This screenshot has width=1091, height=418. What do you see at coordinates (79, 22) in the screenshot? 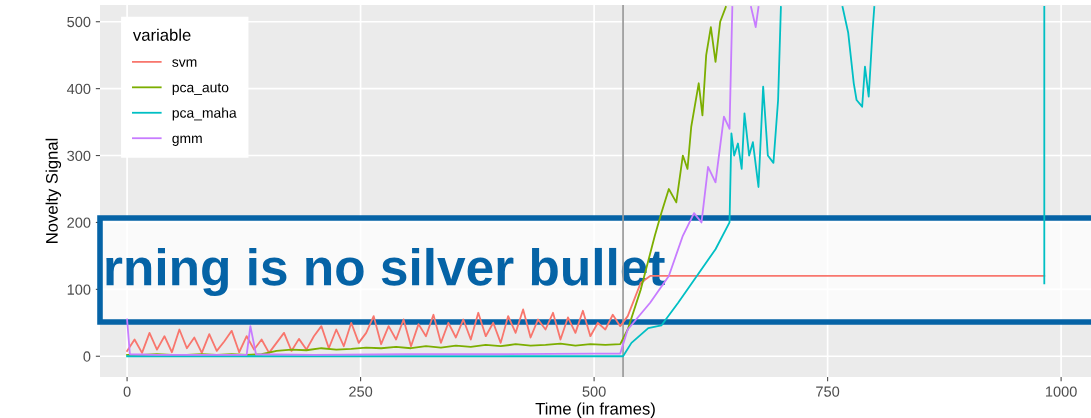
I see `y-tick-label: 500` at bounding box center [79, 22].